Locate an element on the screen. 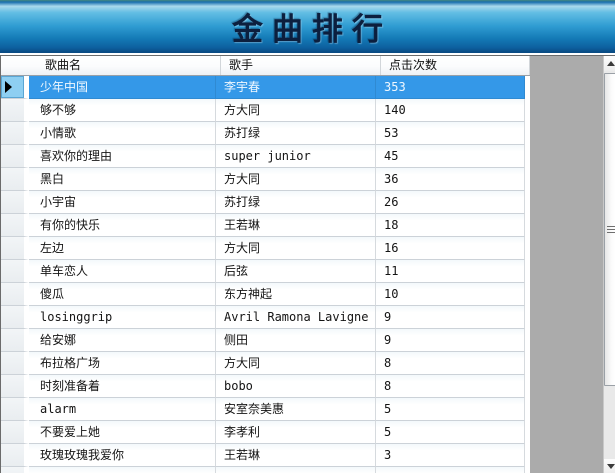  cell-clicks: 53 is located at coordinates (450, 133).